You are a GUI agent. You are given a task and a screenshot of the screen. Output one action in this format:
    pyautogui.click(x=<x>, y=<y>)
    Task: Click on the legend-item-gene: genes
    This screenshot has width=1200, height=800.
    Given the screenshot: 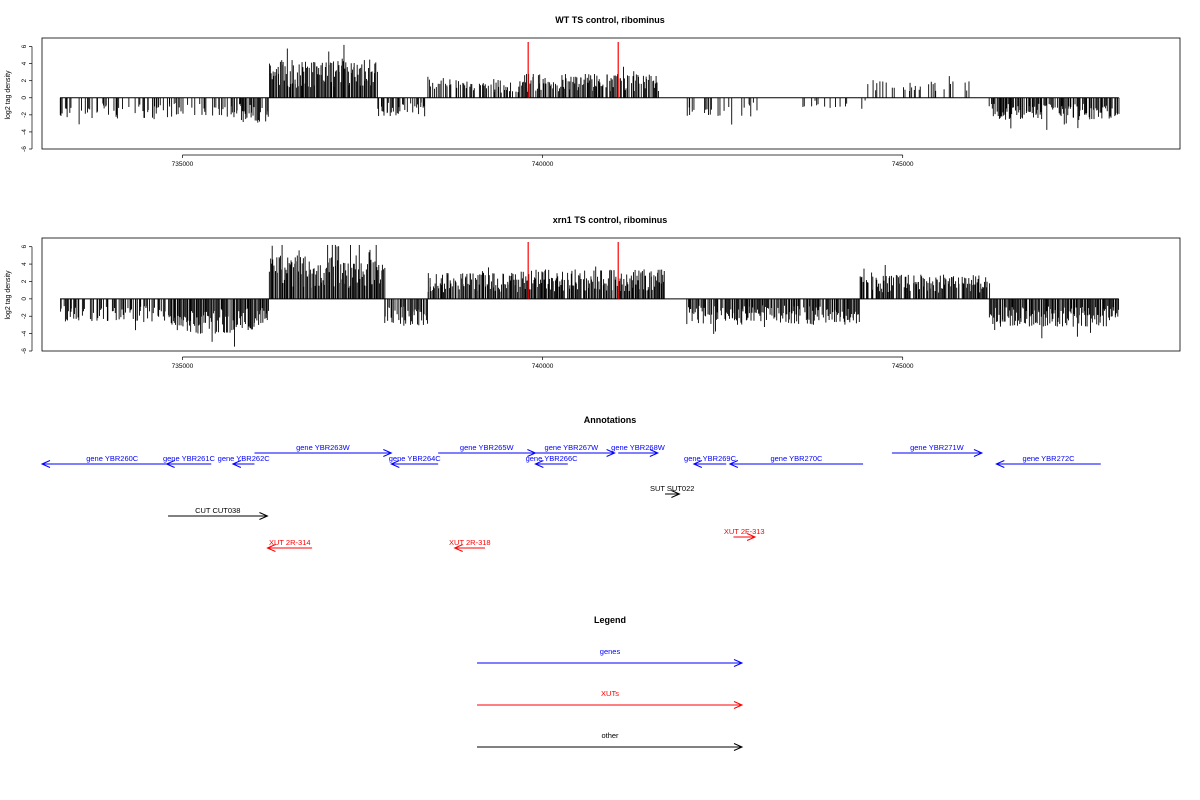 What is the action you would take?
    pyautogui.click(x=610, y=657)
    